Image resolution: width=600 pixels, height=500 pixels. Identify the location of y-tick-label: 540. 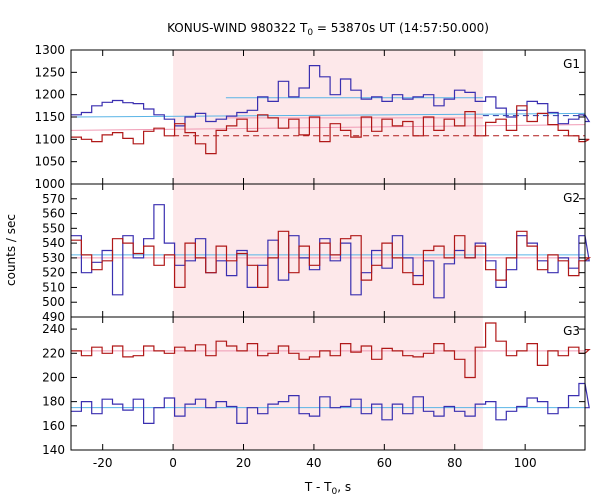
(53, 243).